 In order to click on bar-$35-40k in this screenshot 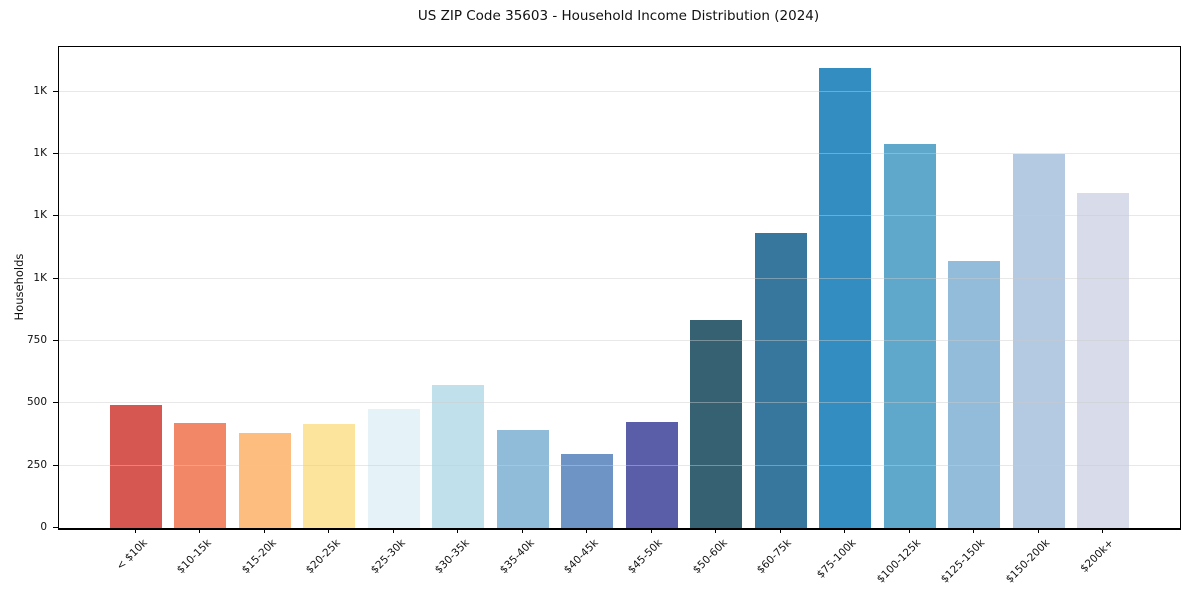, I will do `click(522, 479)`.